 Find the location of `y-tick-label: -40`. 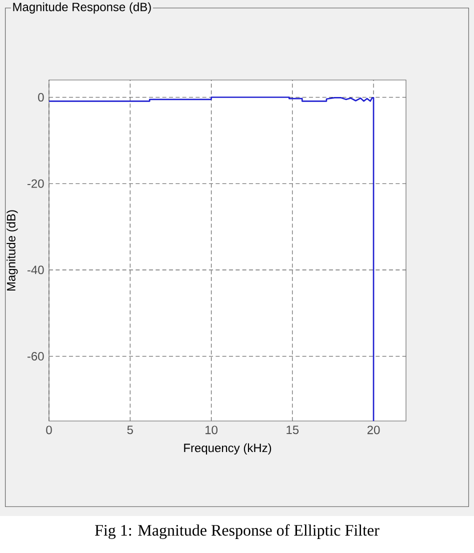

y-tick-label: -40 is located at coordinates (35, 270).